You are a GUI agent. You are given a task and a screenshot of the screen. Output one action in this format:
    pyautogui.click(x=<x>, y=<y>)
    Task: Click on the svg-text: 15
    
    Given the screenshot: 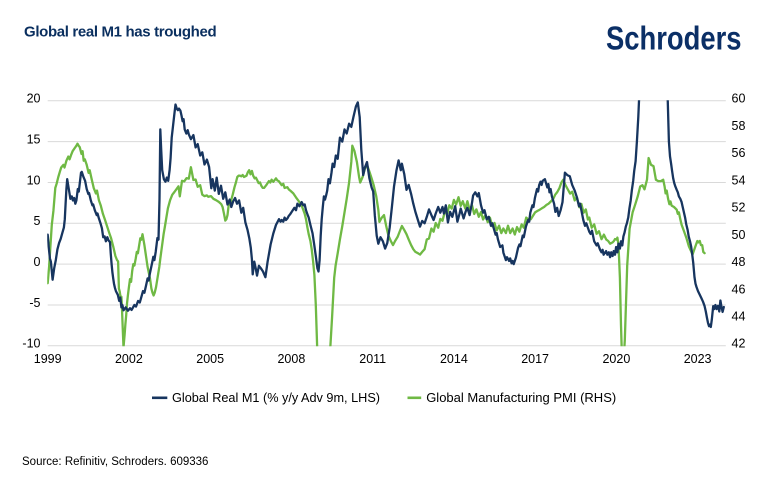 What is the action you would take?
    pyautogui.click(x=34, y=140)
    